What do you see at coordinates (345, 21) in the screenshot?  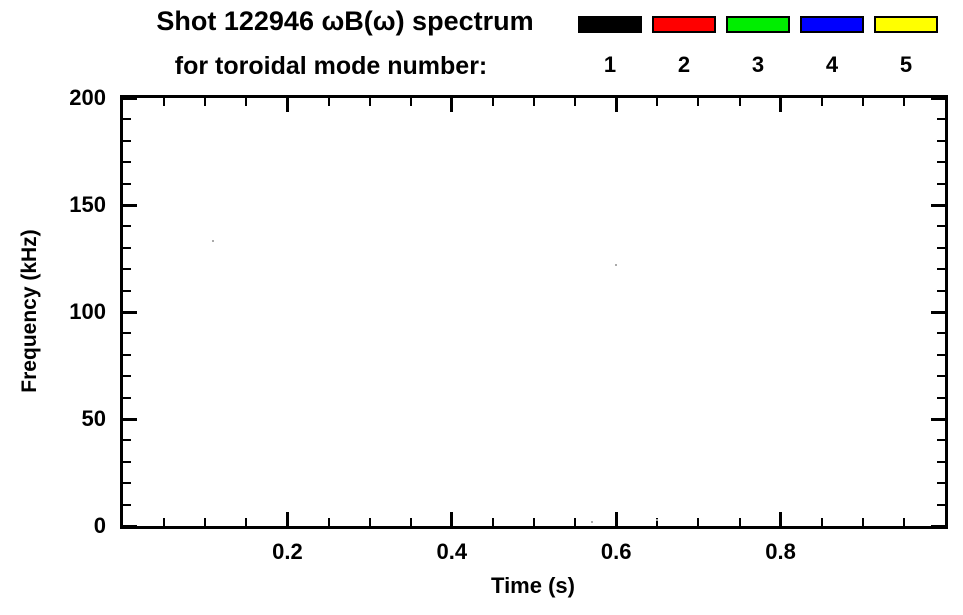 I see `plot-title: Shot 122946 ωB(ω) spectrum` at bounding box center [345, 21].